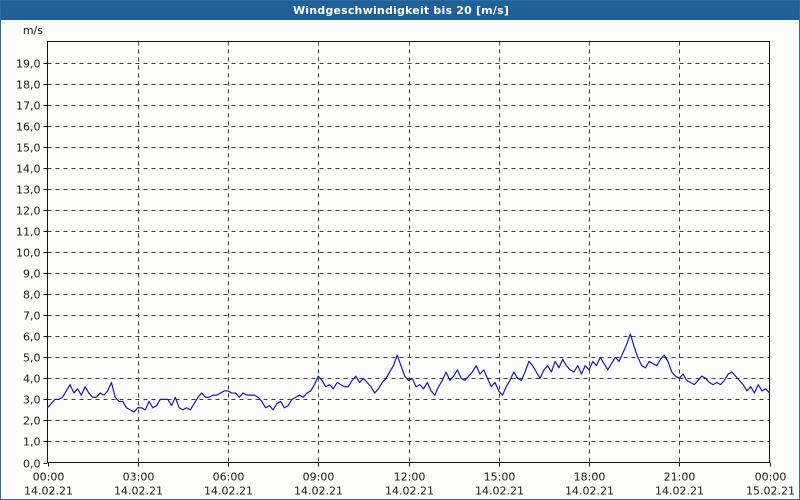  What do you see at coordinates (32, 421) in the screenshot?
I see `y-axis-tick-label: 2,0` at bounding box center [32, 421].